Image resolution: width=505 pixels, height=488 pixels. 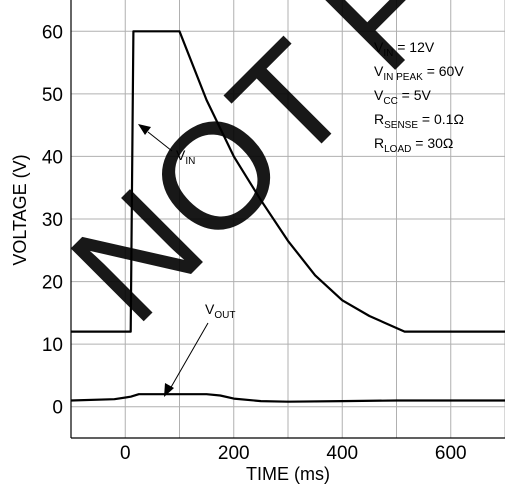 I want to click on y-tick-label: 30, so click(x=52, y=220).